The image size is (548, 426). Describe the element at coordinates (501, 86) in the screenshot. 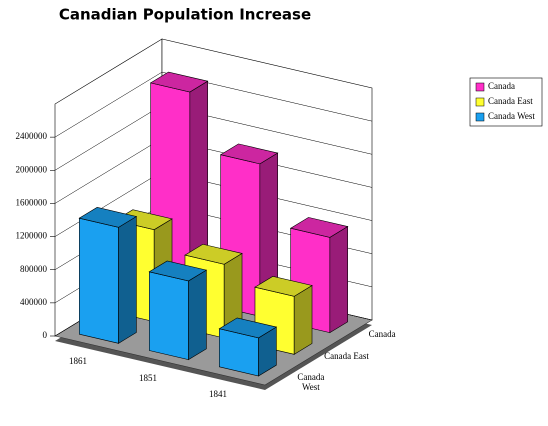

I see `legend-label: Canada` at that location.